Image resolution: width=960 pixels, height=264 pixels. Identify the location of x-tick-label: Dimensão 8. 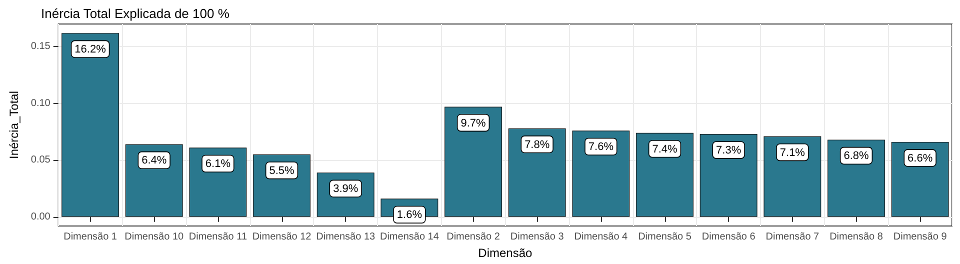
(857, 237).